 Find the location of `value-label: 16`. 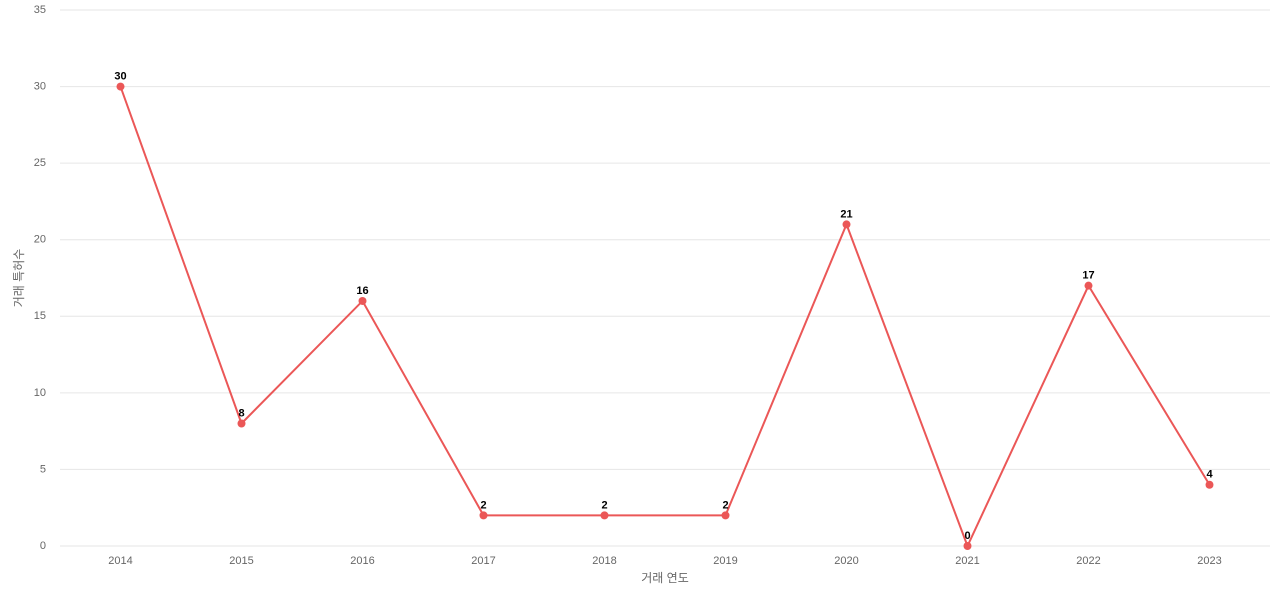

value-label: 16 is located at coordinates (362, 291).